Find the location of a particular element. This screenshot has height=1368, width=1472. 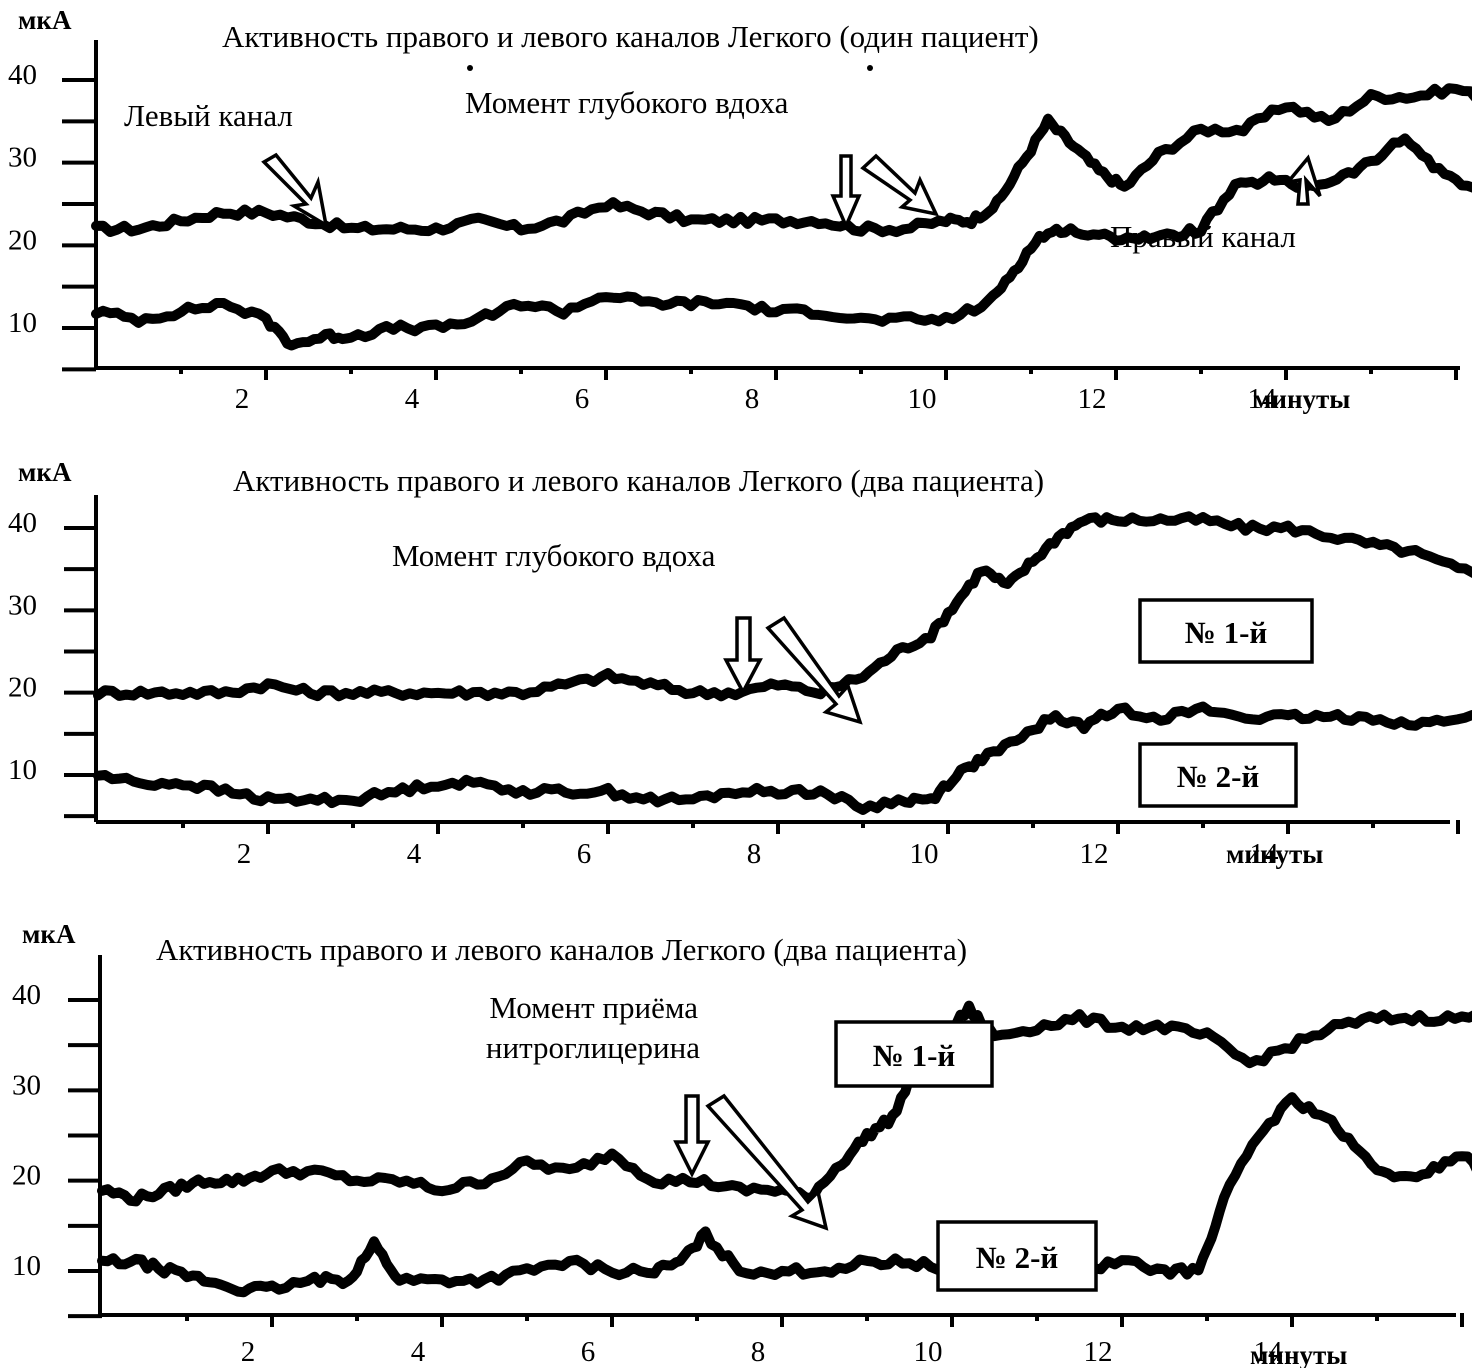

nitroglycerin-arrow-diagonal is located at coordinates (767, 1162).